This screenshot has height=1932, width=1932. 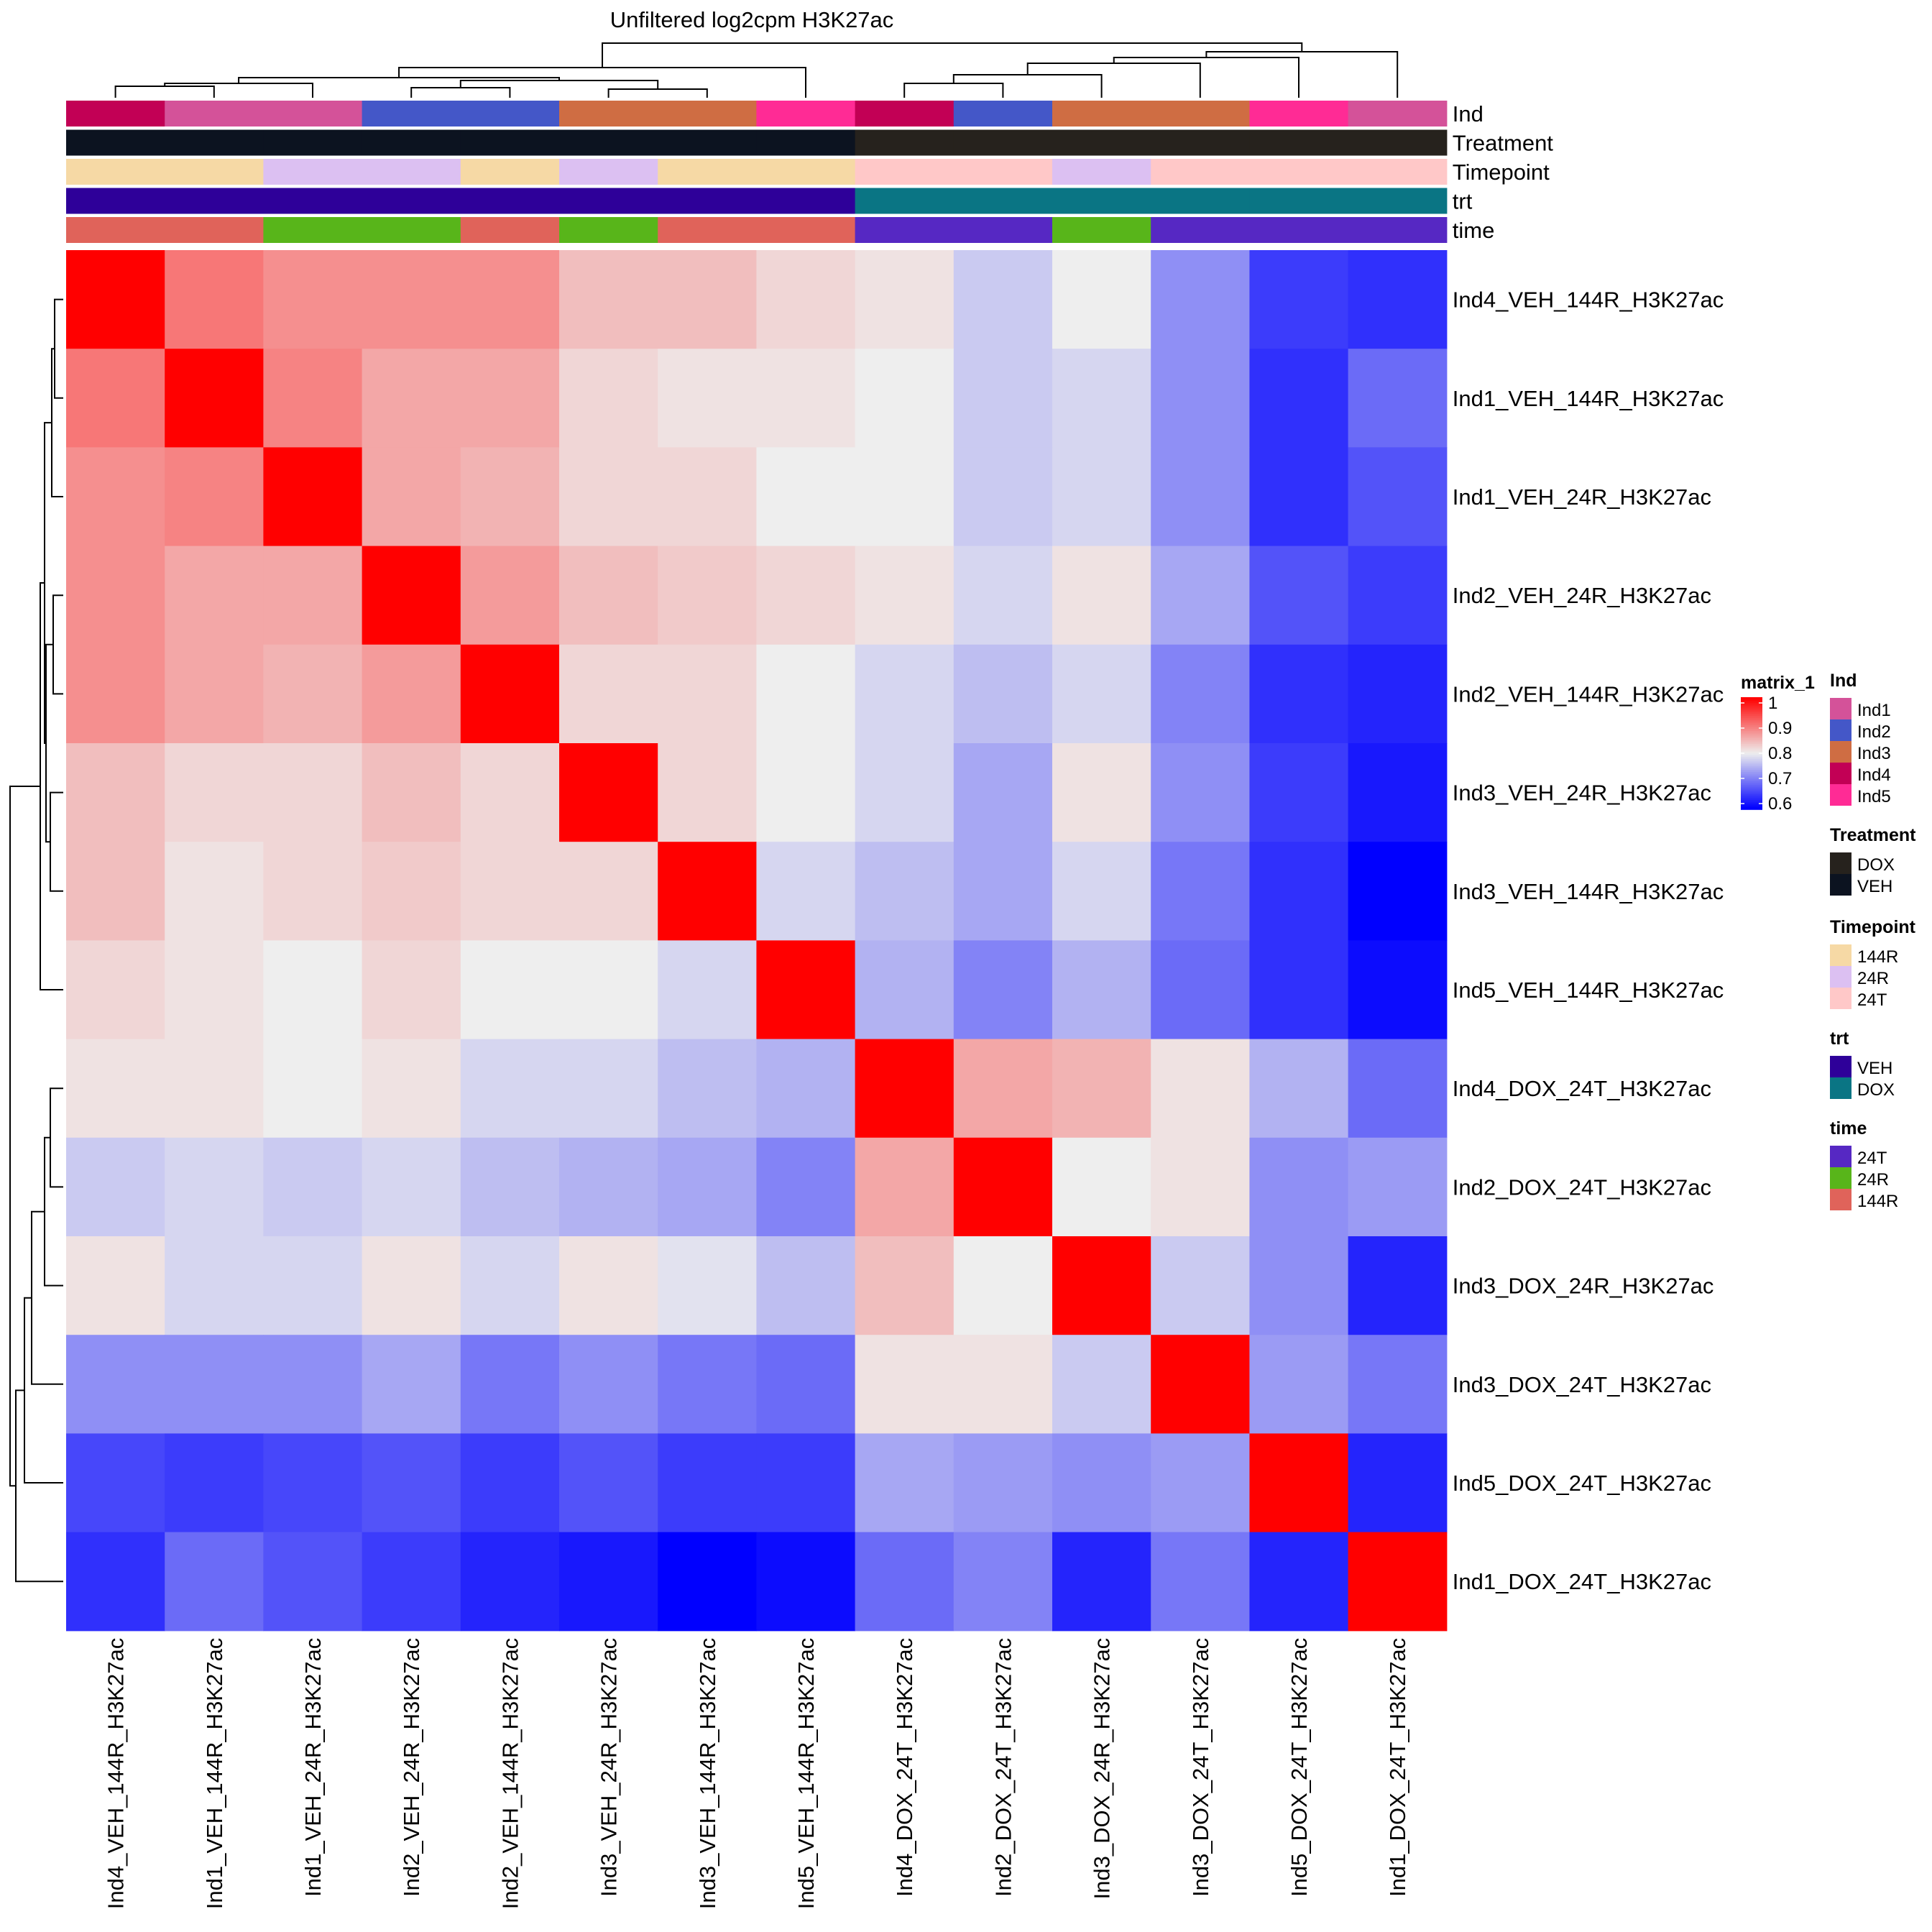 I want to click on row-label: Ind4_VEH_144R_H3K27ac, so click(x=1588, y=300).